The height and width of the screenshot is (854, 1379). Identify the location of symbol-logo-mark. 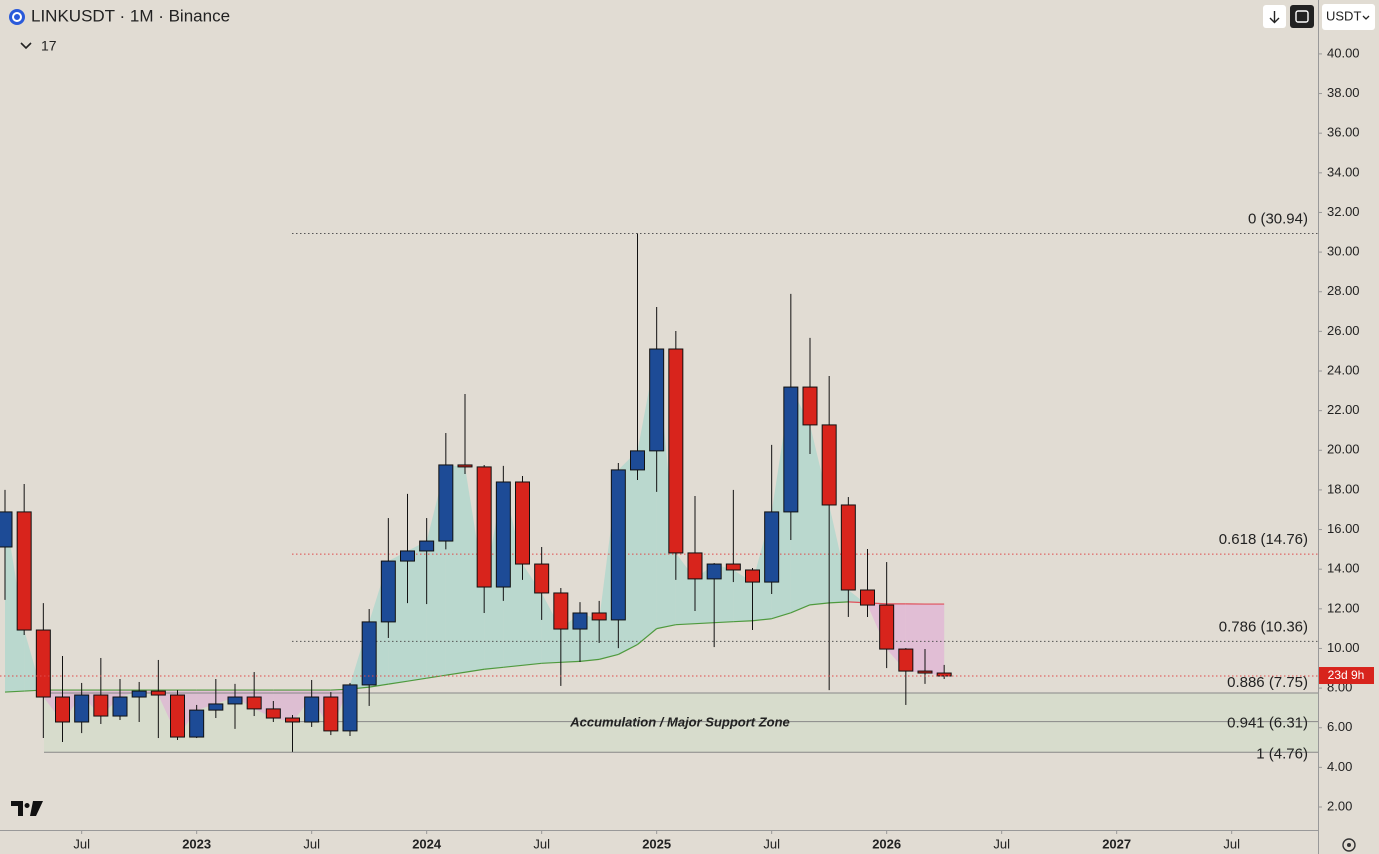
(17, 17).